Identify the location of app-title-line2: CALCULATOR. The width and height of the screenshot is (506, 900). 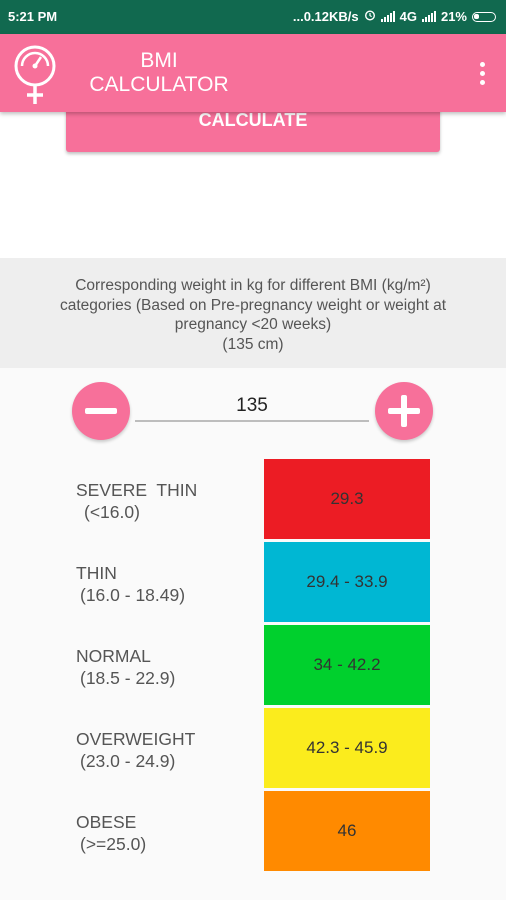
(159, 84).